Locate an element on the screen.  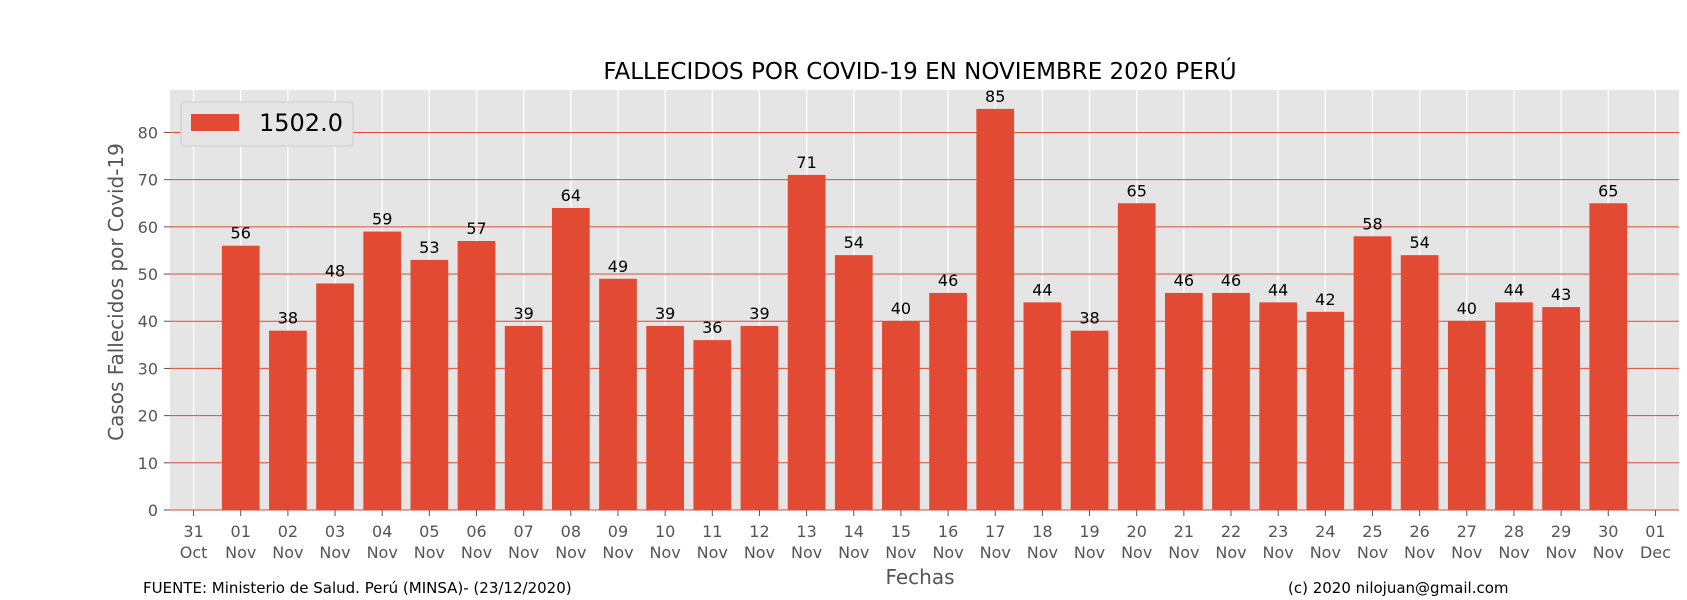
x-tick-label-day: 08 is located at coordinates (571, 531).